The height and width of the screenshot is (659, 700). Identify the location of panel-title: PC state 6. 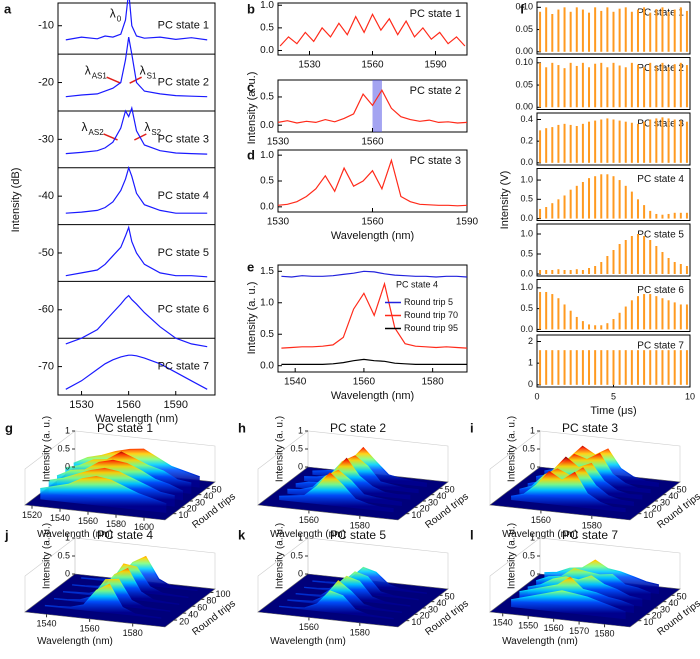
(660, 290).